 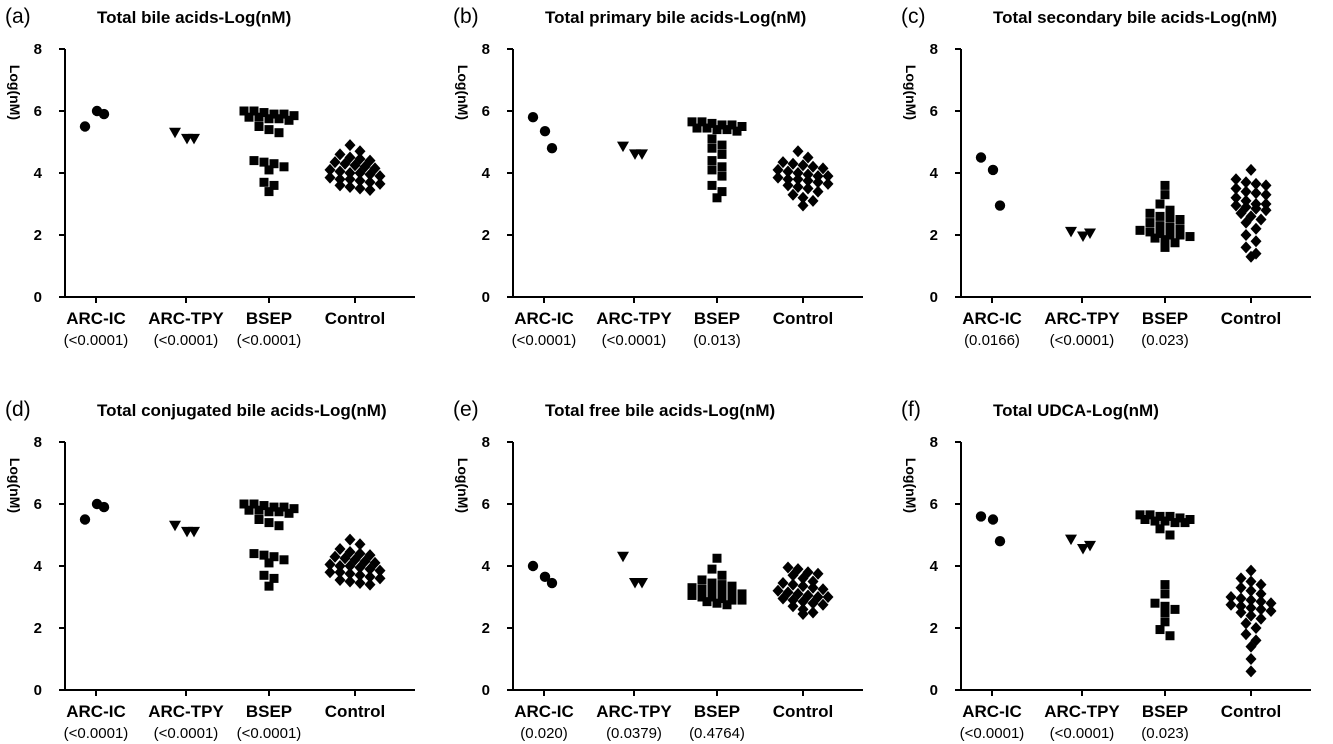 What do you see at coordinates (38, 690) in the screenshot?
I see `y-tick-label: 0` at bounding box center [38, 690].